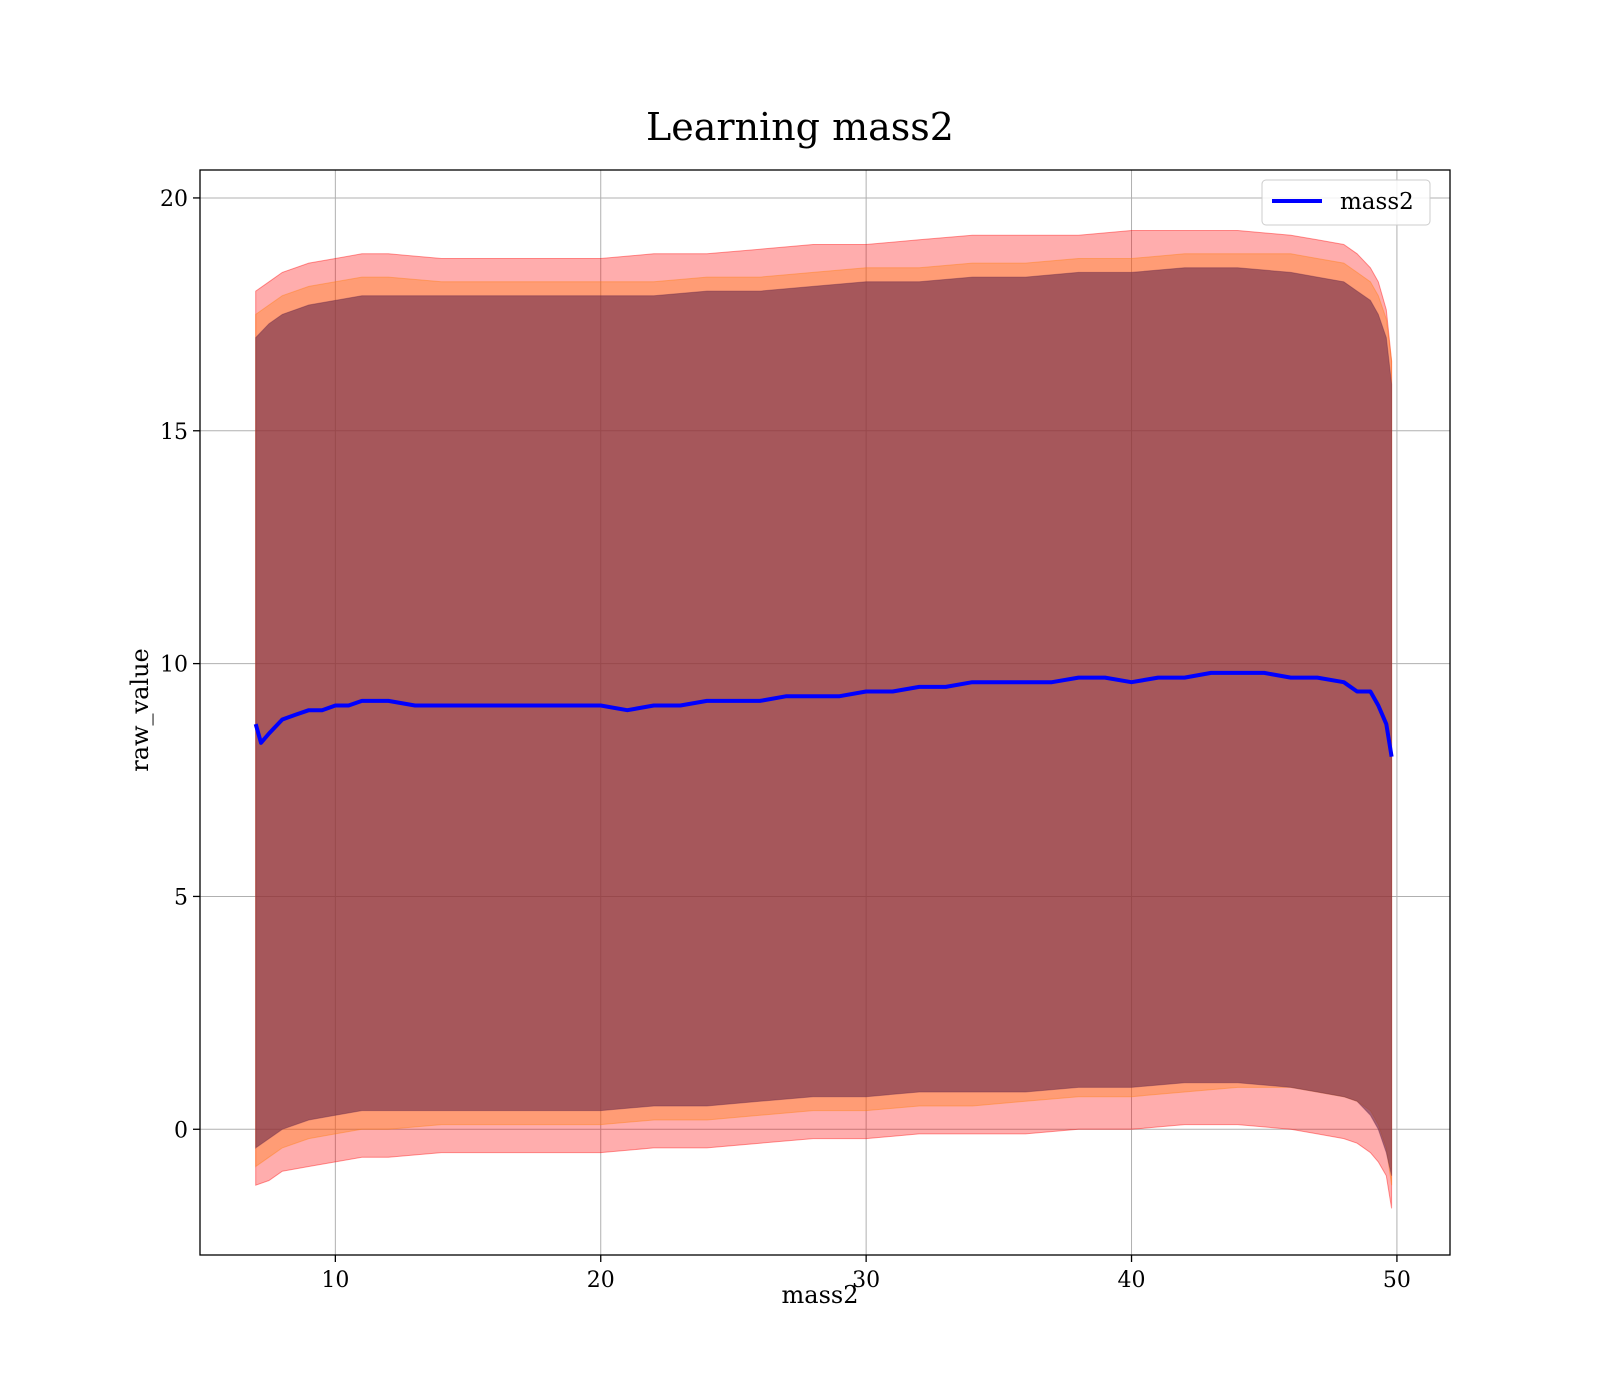 This screenshot has width=1600, height=1400. I want to click on legend: mass2, so click(1346, 202).